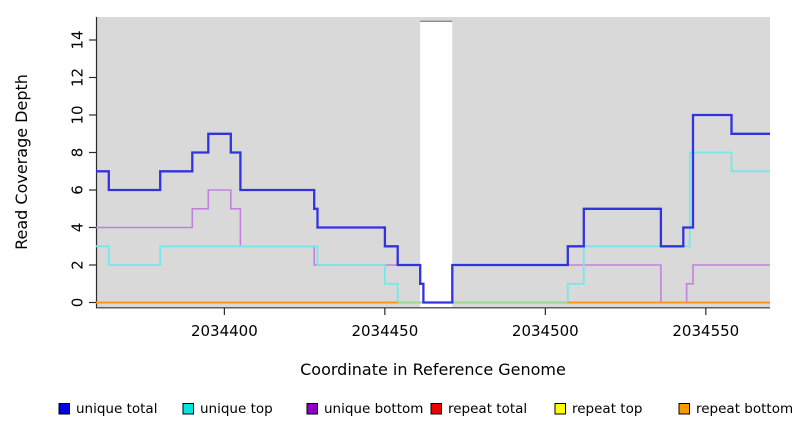  Describe the element at coordinates (116, 409) in the screenshot. I see `legend-label: unique total` at that location.